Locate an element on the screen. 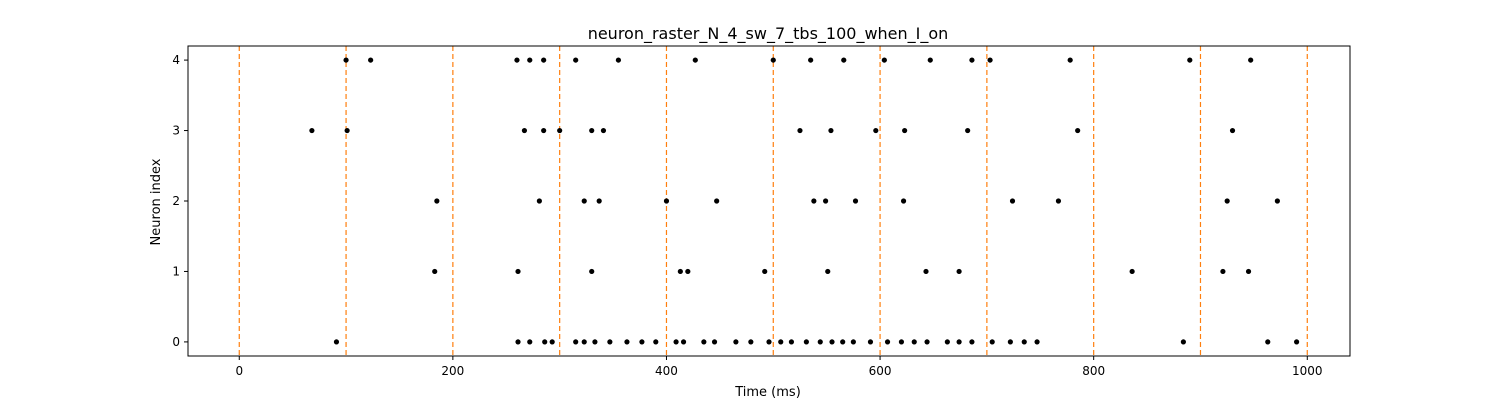 Image resolution: width=1500 pixels, height=400 pixels. x-tick-label: 800 is located at coordinates (1093, 371).